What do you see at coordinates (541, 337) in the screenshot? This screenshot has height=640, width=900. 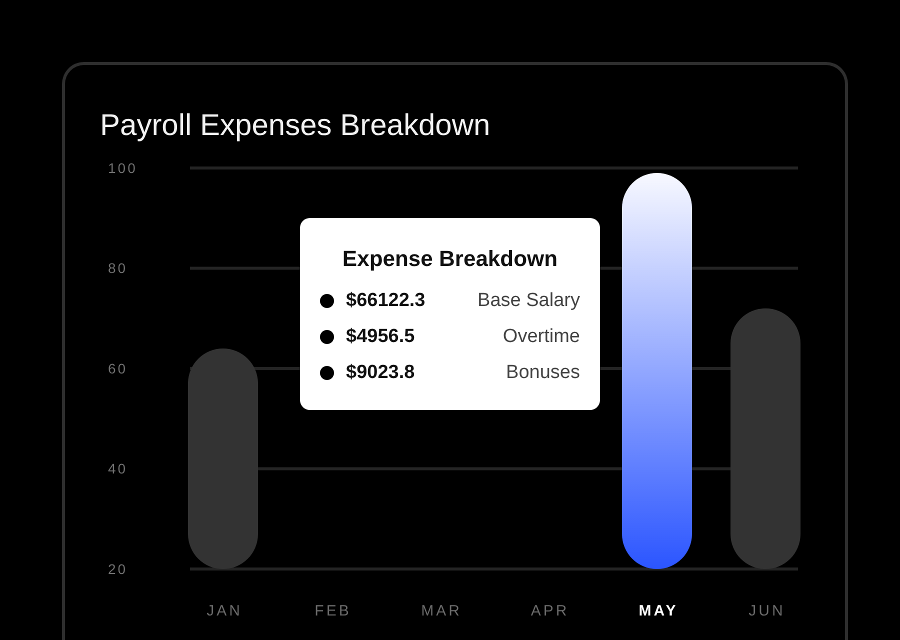 I see `annotation: Overtime` at bounding box center [541, 337].